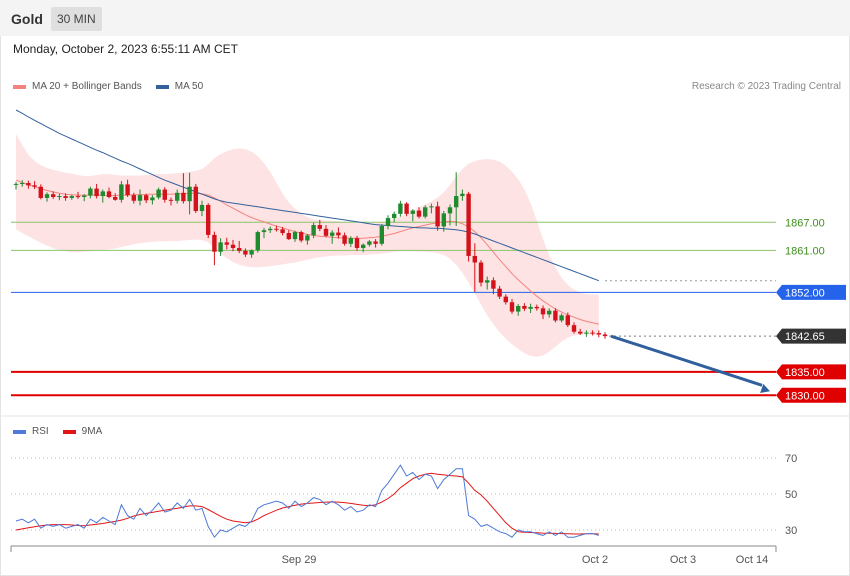 This screenshot has width=850, height=576. Describe the element at coordinates (76, 19) in the screenshot. I see `timeframe-badge: 30 MIN` at that location.